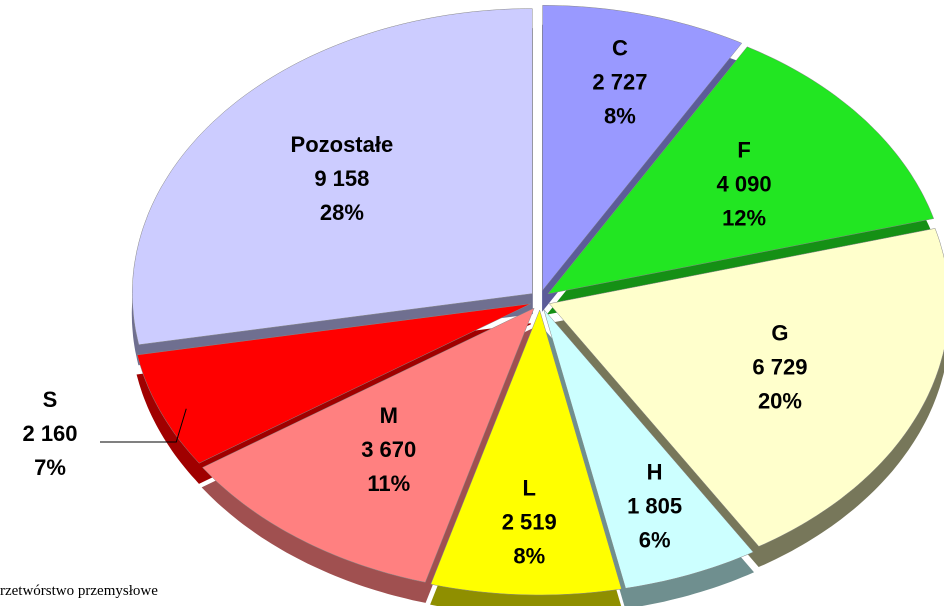  Describe the element at coordinates (779, 366) in the screenshot. I see `value-label: 6 729` at that location.